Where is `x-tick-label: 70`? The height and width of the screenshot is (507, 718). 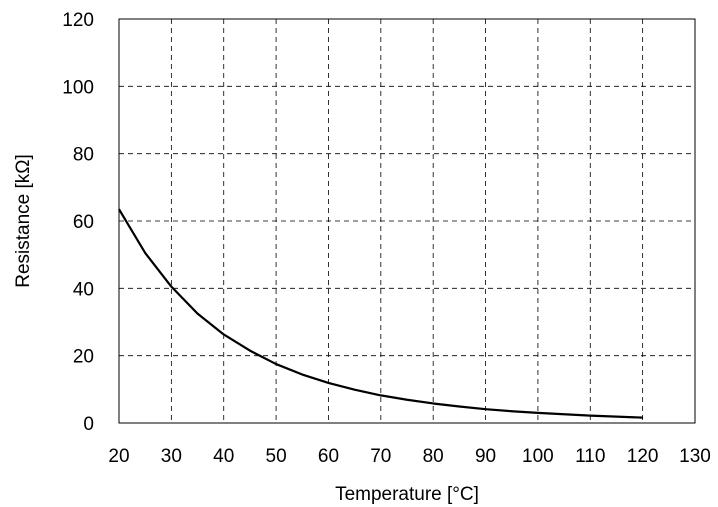
x-tick-label: 70 is located at coordinates (380, 456).